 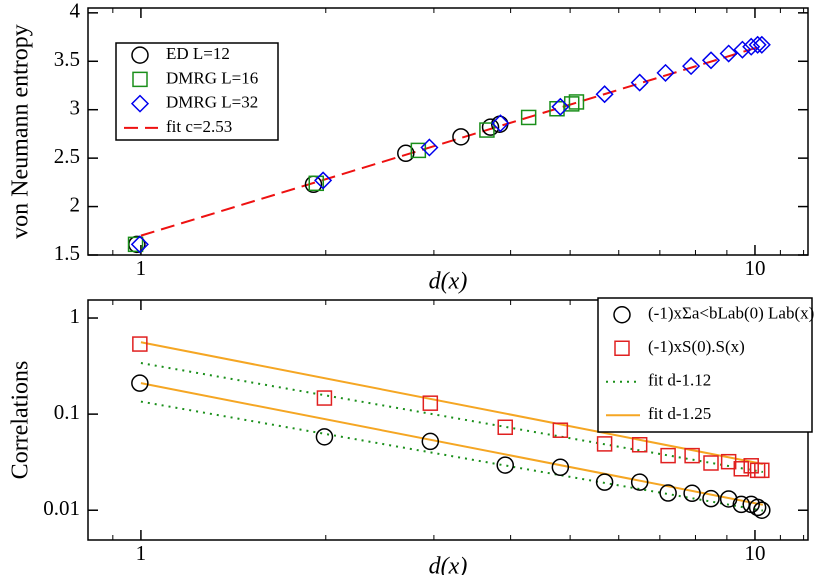 What do you see at coordinates (67, 156) in the screenshot?
I see `y-tick-label: 2.5` at bounding box center [67, 156].